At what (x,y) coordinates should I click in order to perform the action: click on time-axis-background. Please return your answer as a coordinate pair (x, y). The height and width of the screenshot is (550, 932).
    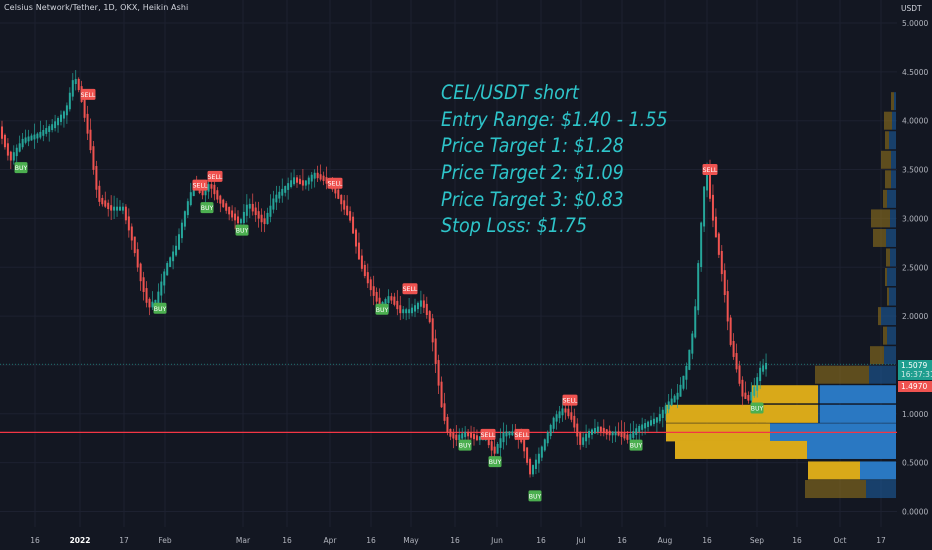
    Looking at the image, I should click on (466, 539).